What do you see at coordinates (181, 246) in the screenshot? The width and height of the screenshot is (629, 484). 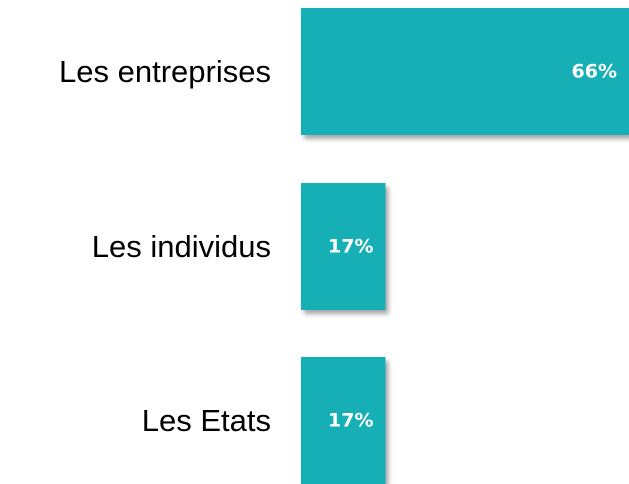 I see `category-label-les-individus: Les individus` at bounding box center [181, 246].